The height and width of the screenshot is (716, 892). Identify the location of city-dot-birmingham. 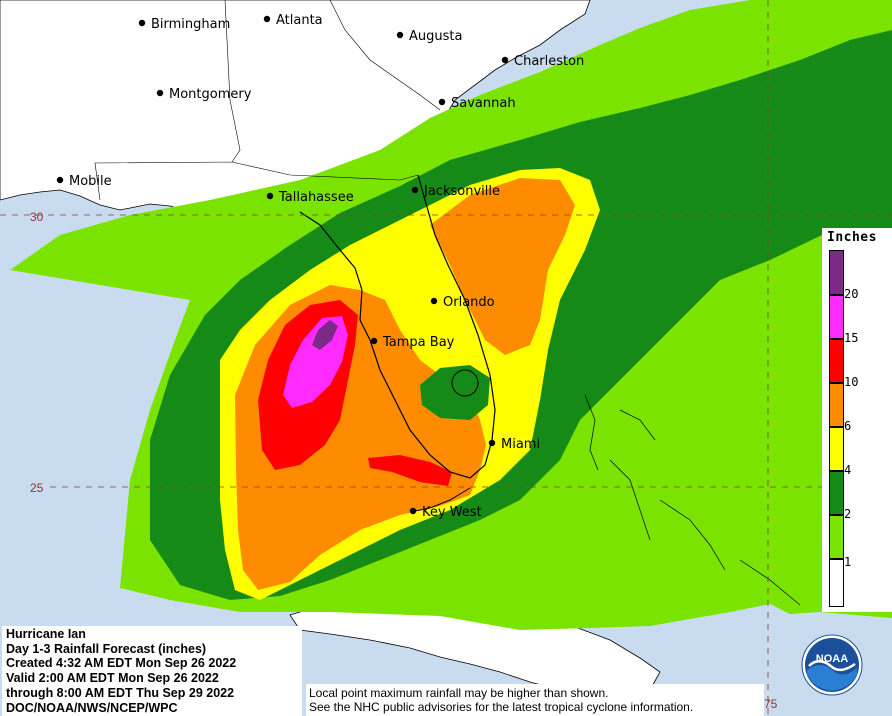
(142, 23).